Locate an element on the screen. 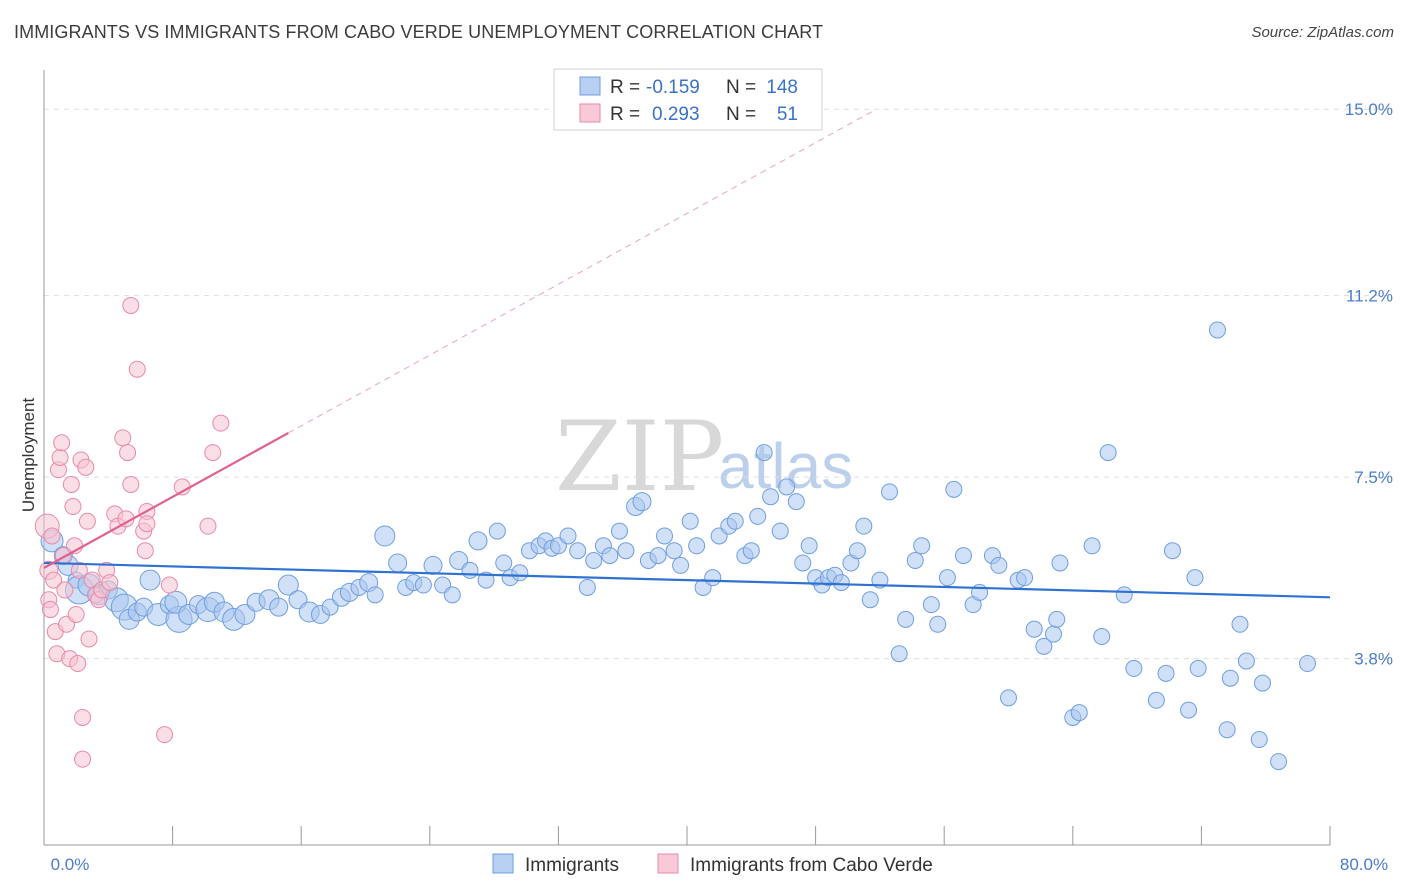 This screenshot has width=1406, height=892. y-tick-labels: 3.8% 7.5% 11.2% 15.0% is located at coordinates (1369, 384).